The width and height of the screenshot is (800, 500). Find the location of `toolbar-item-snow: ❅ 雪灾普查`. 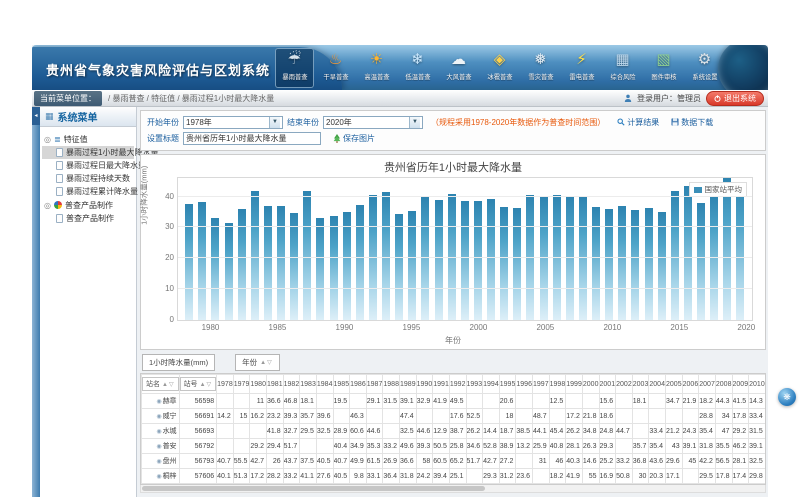

toolbar-item-snow: ❅ 雪灾普查 is located at coordinates (540, 68).